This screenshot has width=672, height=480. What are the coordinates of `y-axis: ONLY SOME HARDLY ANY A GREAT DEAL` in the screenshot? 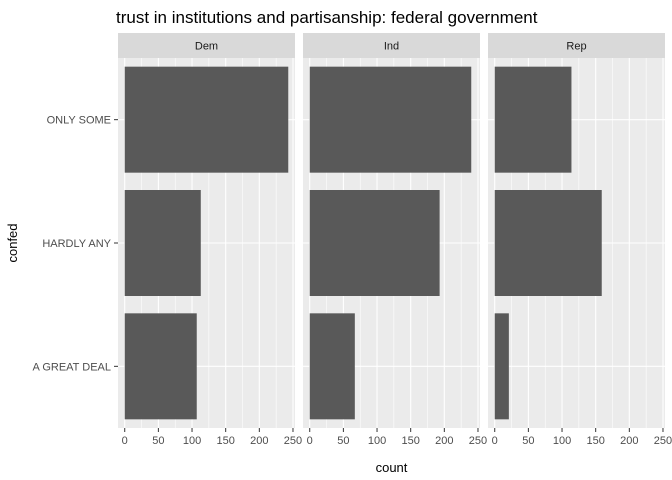 It's located at (75, 244).